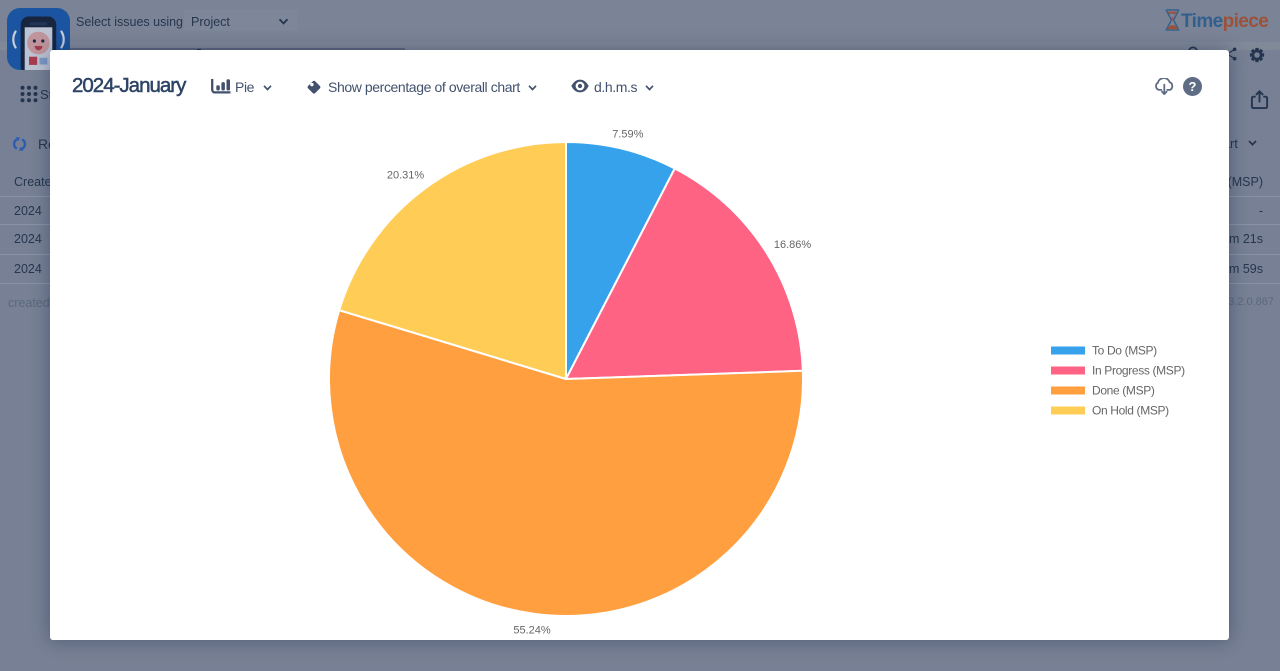 The width and height of the screenshot is (1280, 671). Describe the element at coordinates (1123, 391) in the screenshot. I see `svg-text: Done (MSP)` at that location.